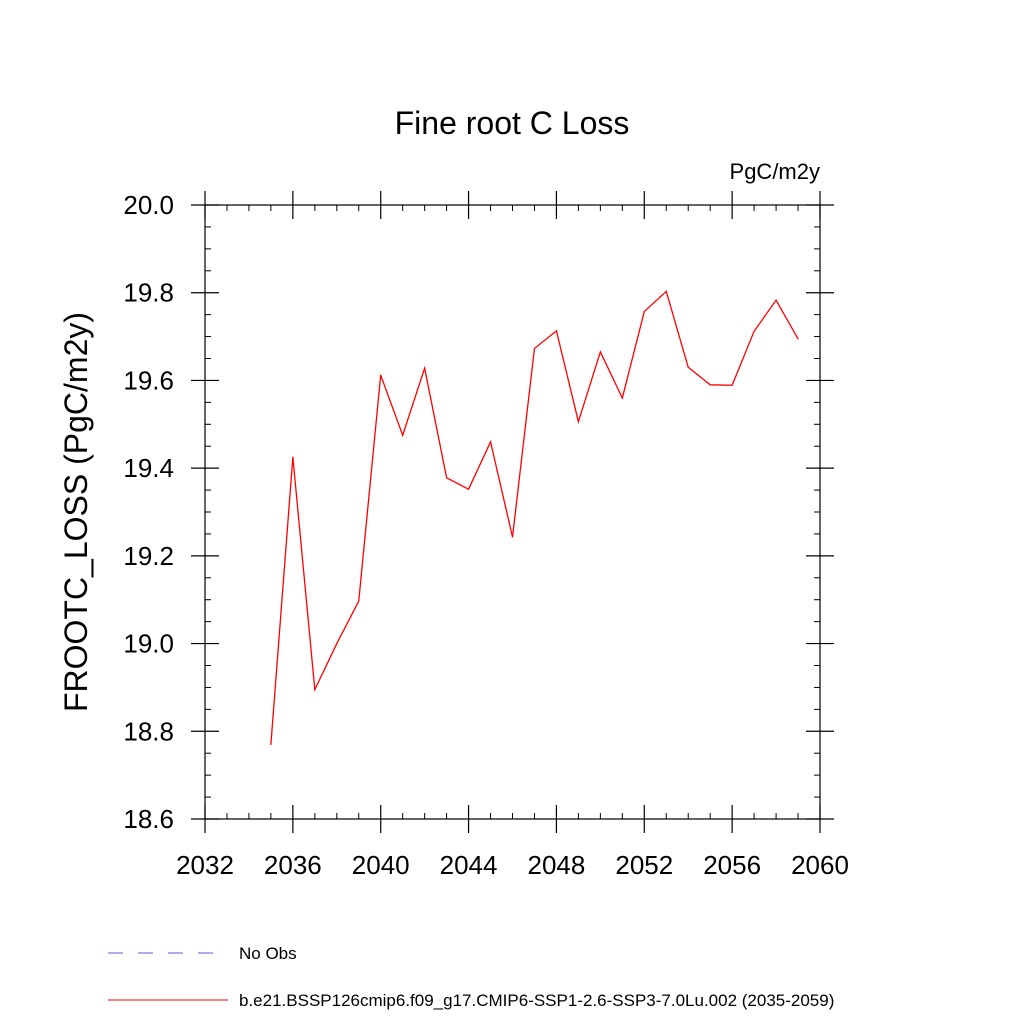 The image size is (1024, 1024). Describe the element at coordinates (268, 953) in the screenshot. I see `legend-label: No Obs` at that location.